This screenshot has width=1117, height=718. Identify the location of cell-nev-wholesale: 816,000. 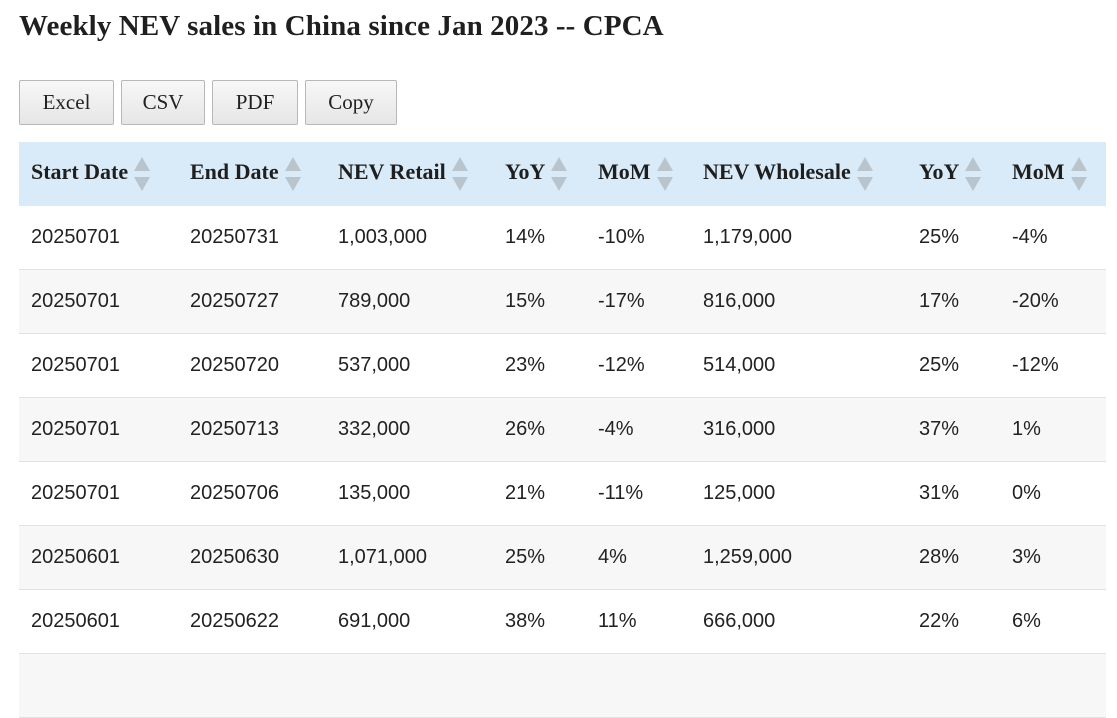
(799, 301).